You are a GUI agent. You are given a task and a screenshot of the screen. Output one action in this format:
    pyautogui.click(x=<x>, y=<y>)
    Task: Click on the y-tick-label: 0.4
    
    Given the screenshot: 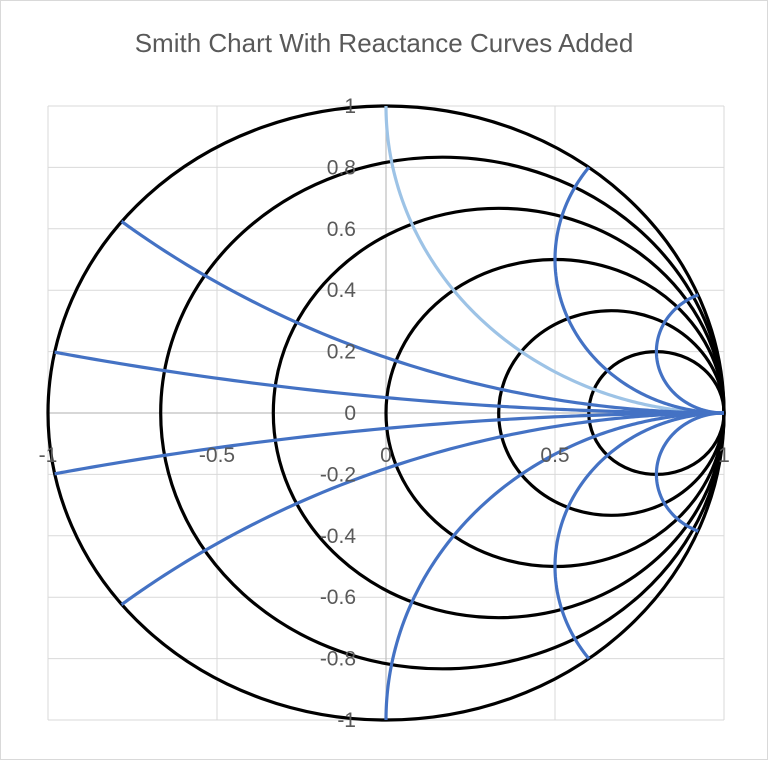 What is the action you would take?
    pyautogui.click(x=342, y=290)
    